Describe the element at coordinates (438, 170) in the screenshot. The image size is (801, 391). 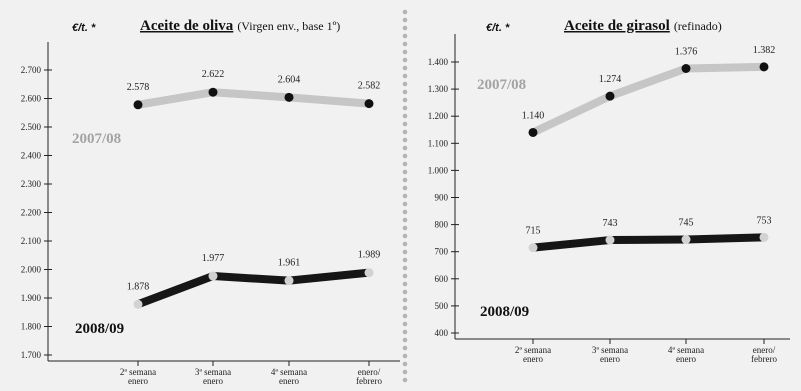
I see `y-tick-label: 1.000` at that location.